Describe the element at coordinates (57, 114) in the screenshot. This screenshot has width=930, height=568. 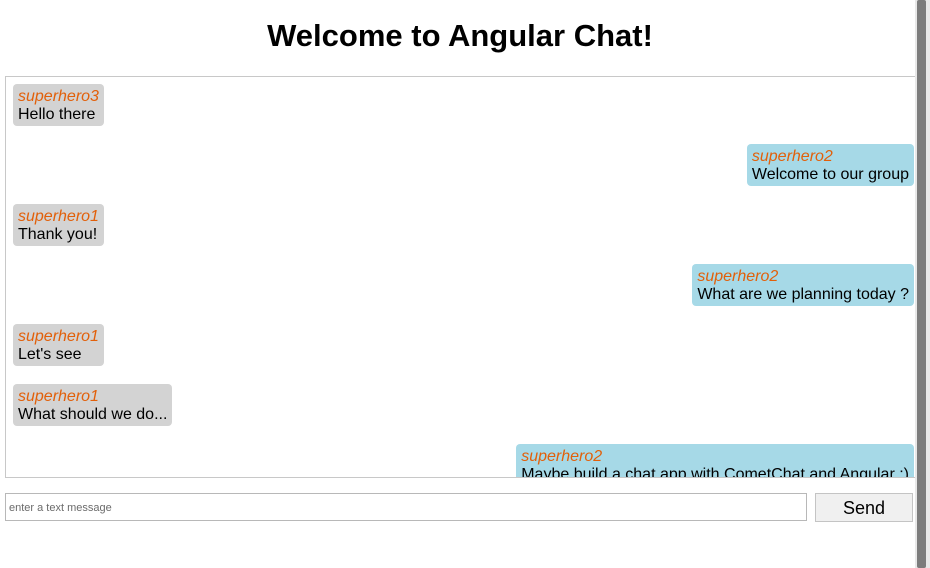
I see `message-text: Hello there` at that location.